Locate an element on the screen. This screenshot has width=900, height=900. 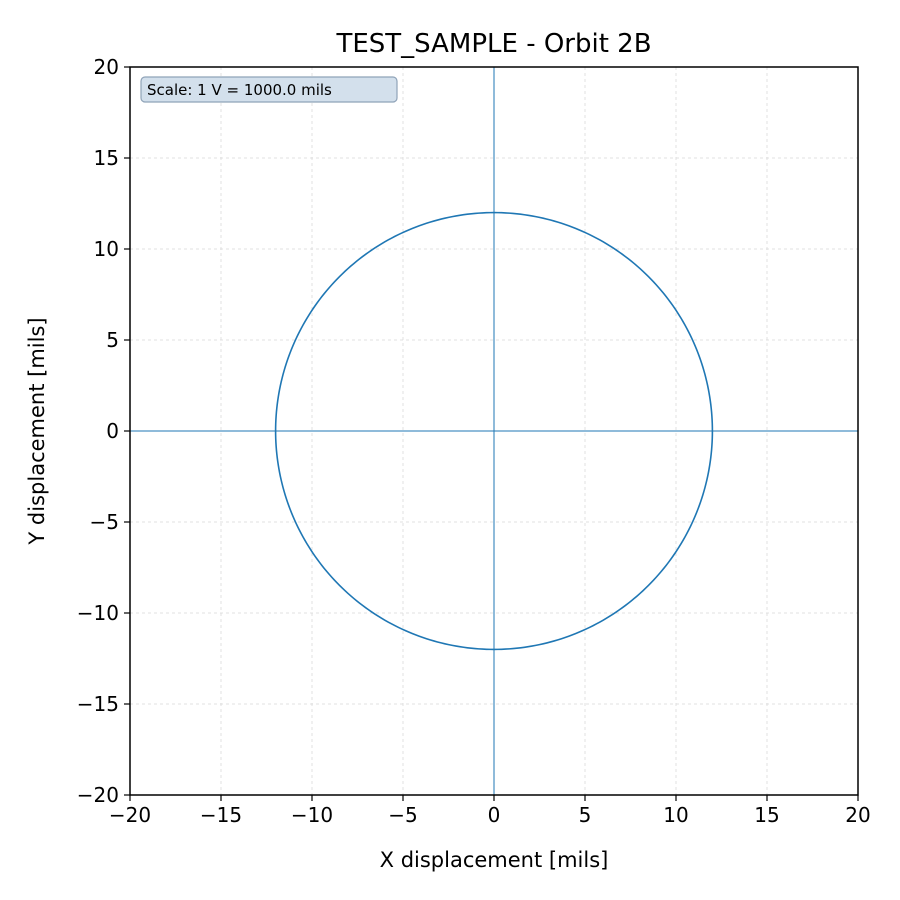
y-tick-label: −5 is located at coordinates (104, 522).